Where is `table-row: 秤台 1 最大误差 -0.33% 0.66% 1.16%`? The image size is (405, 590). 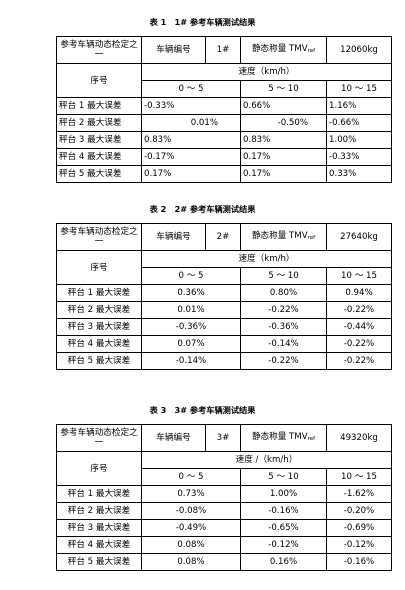
table-row: 秤台 1 最大误差 -0.33% 0.66% 1.16% is located at coordinates (224, 106).